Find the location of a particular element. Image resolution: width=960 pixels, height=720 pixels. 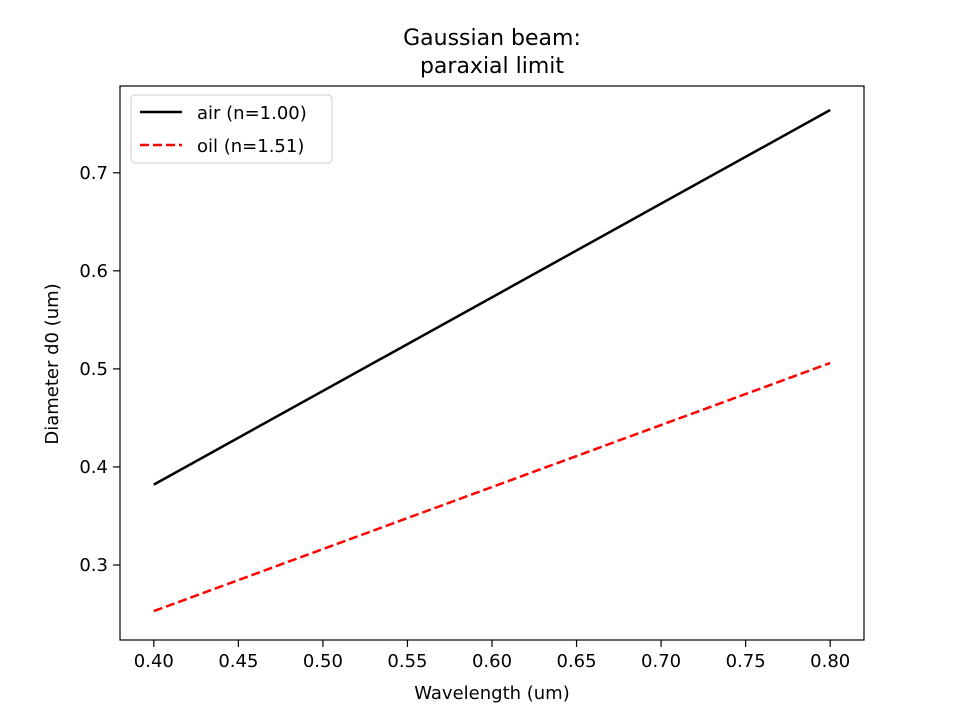

x-tick-label: 0.45 is located at coordinates (238, 661).